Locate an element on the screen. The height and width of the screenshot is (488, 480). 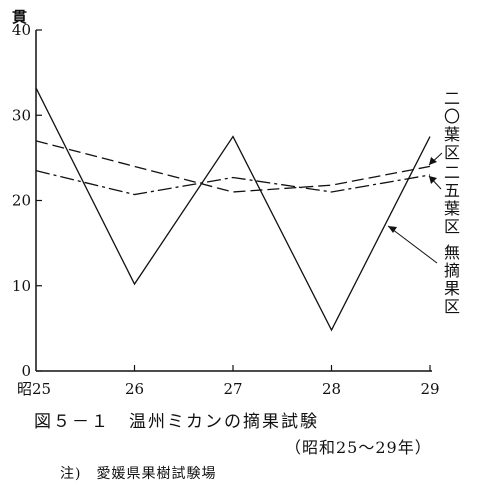
arrow-s0 is located at coordinates (412, 244).